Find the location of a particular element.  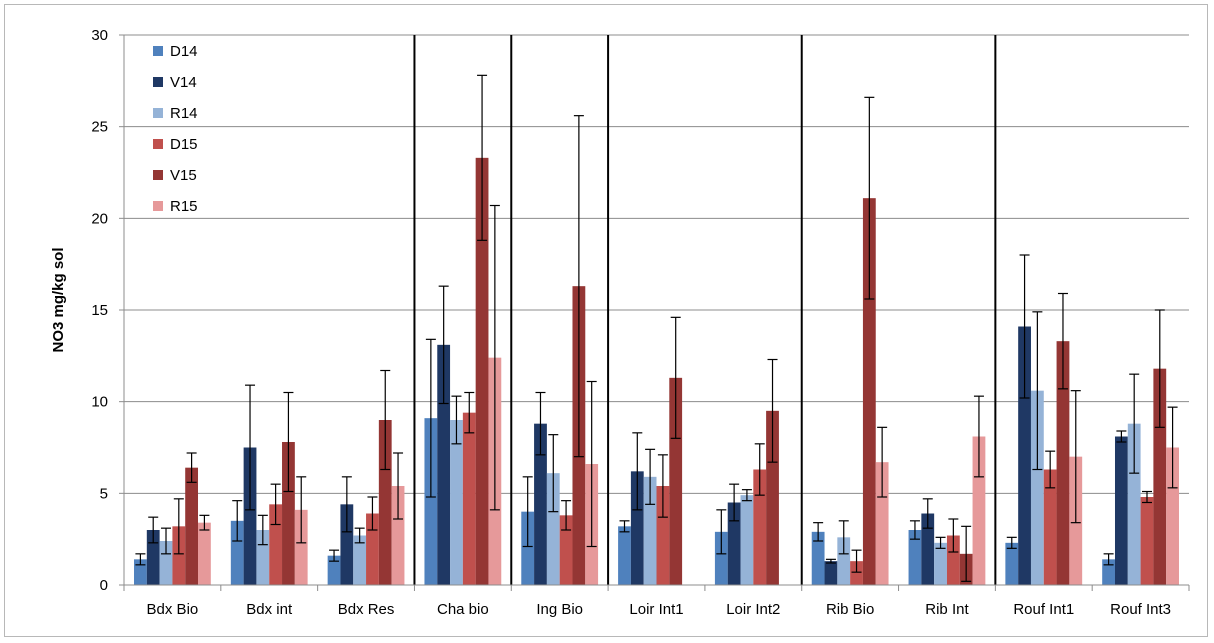

x-tick-label: Rouf Int3 is located at coordinates (1140, 609).